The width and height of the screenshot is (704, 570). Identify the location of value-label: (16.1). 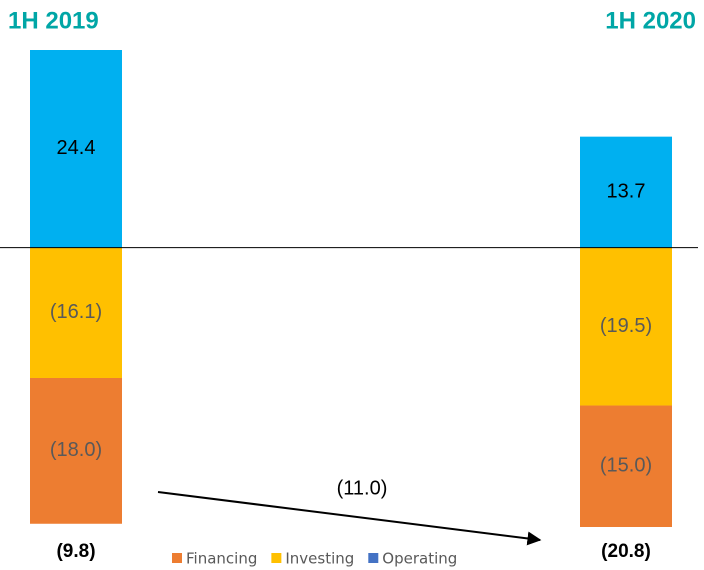
(76, 312).